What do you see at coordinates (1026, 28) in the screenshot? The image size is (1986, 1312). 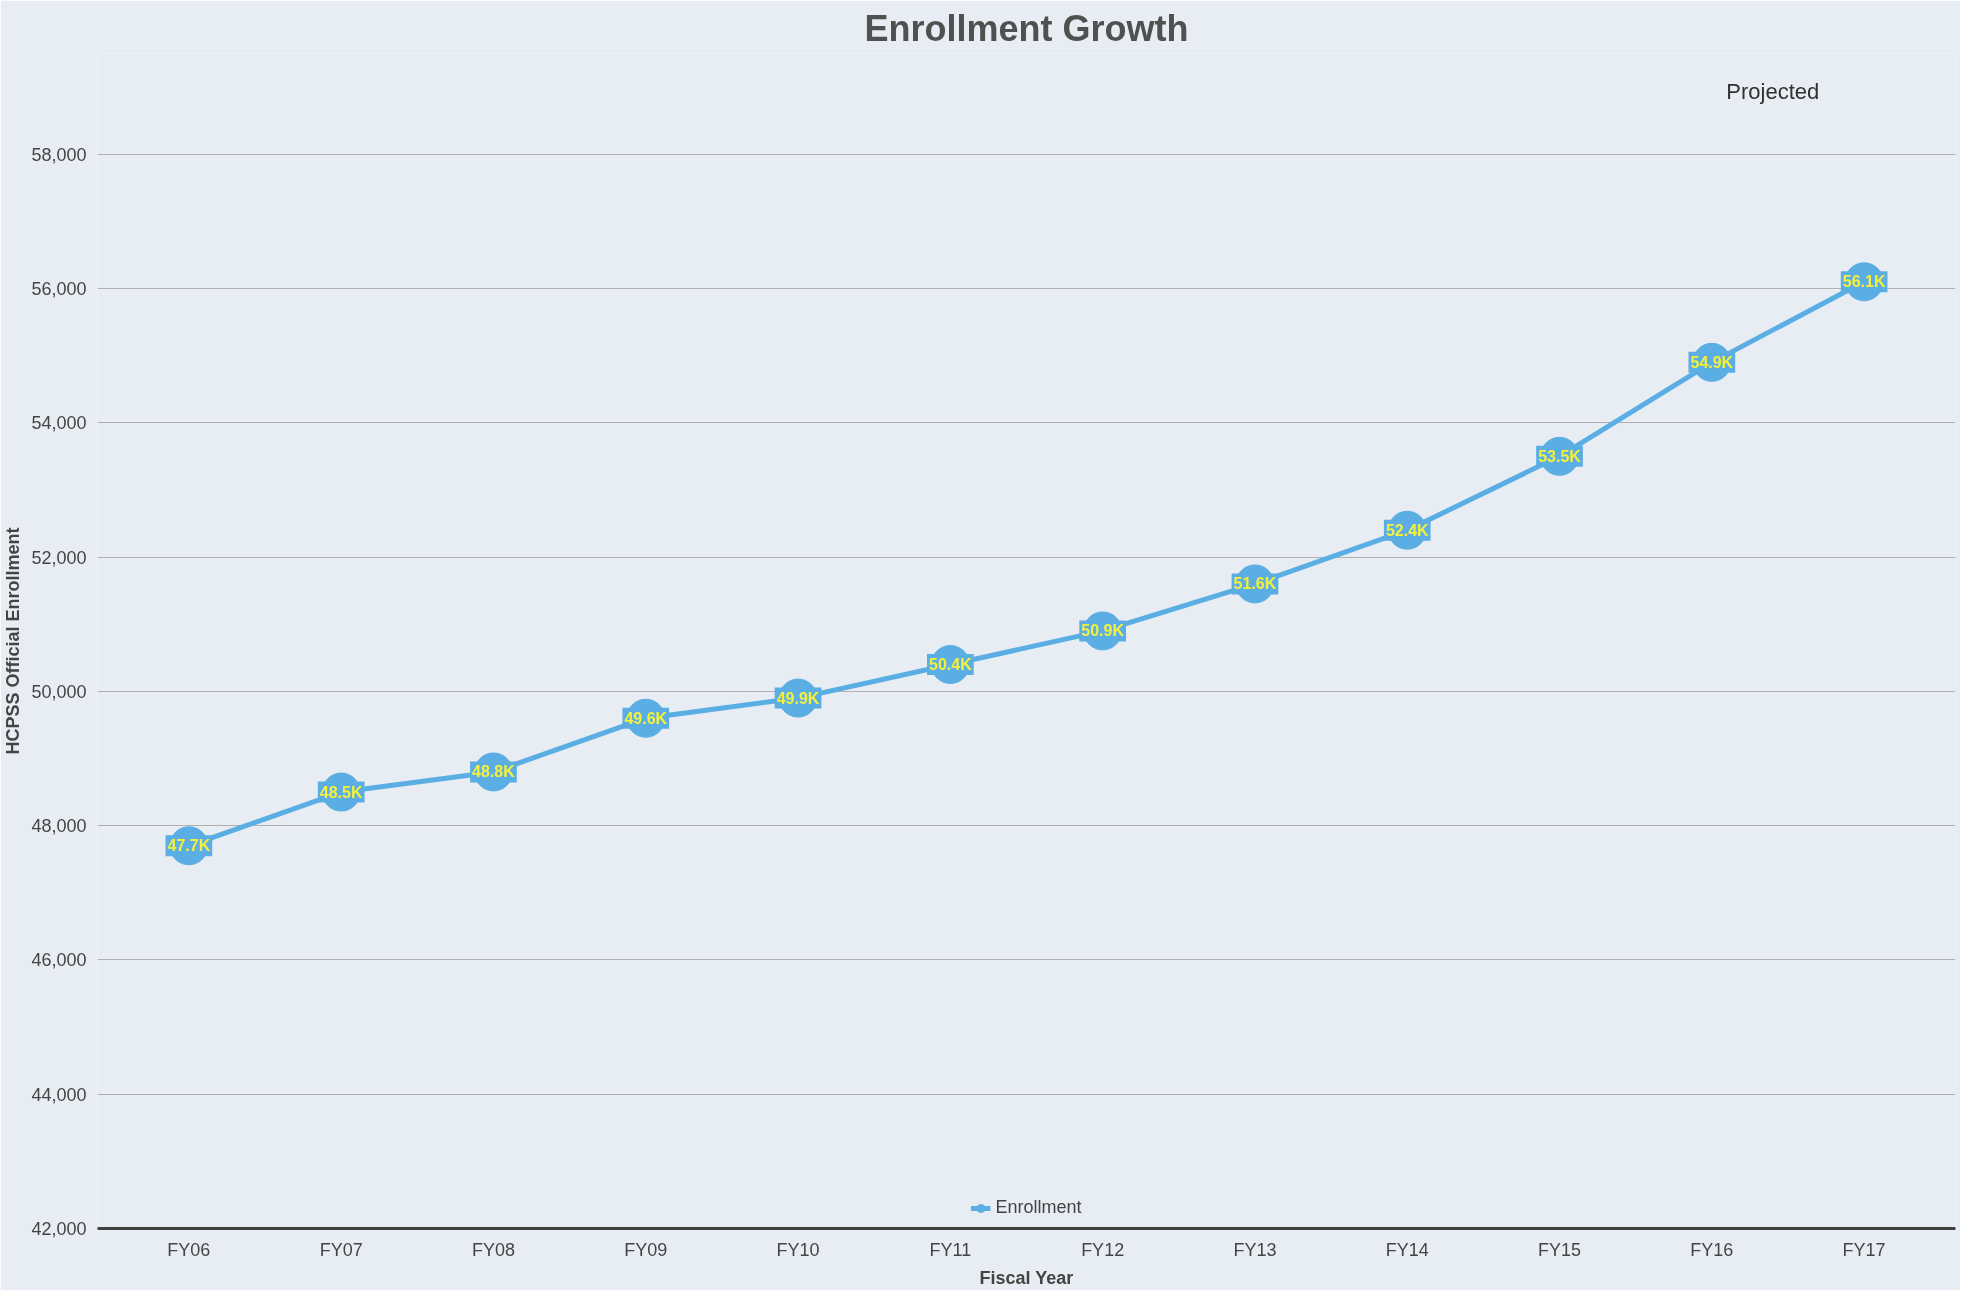 I see `chart-title: Enrollment Growth` at bounding box center [1026, 28].